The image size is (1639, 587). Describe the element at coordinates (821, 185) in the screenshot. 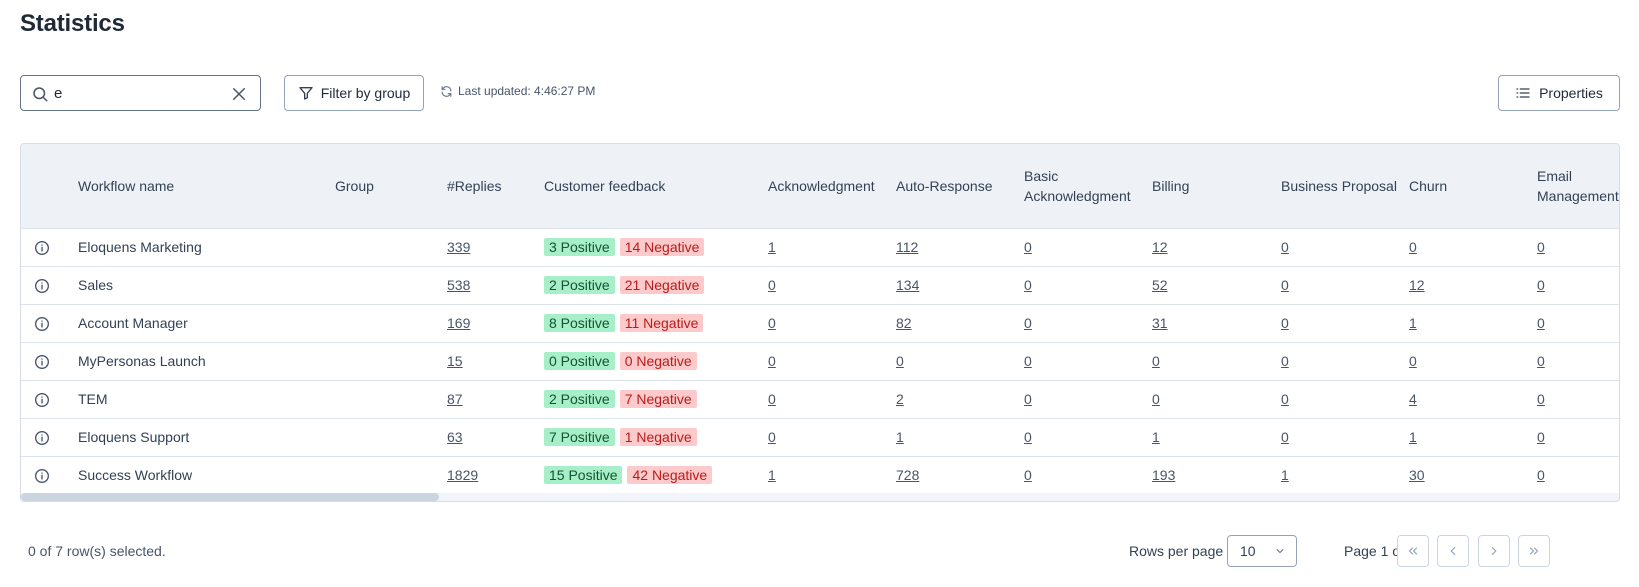

I see `header-acknowledgment: Acknowledgment` at that location.